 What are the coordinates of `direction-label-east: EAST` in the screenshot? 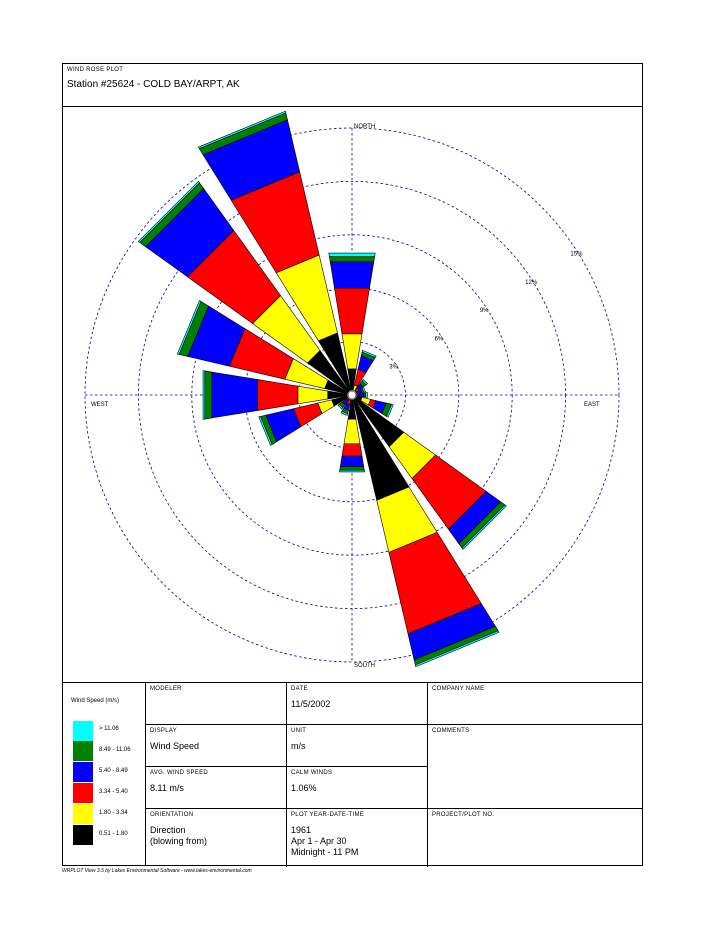 It's located at (592, 405).